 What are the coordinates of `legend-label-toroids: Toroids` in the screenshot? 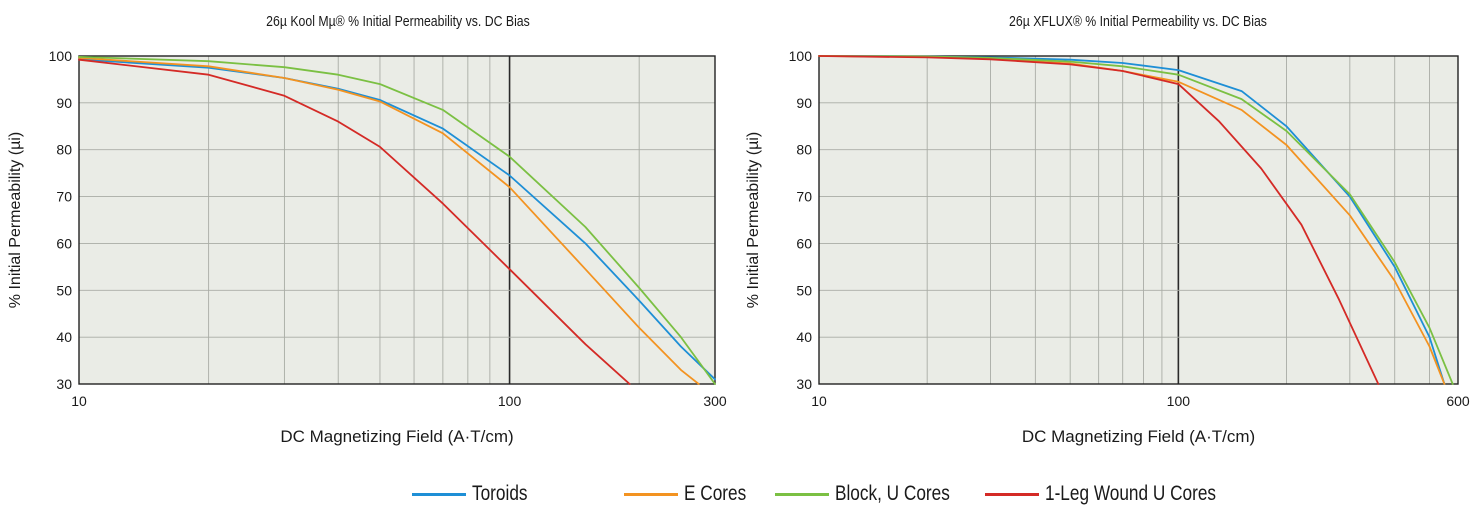 It's located at (500, 493).